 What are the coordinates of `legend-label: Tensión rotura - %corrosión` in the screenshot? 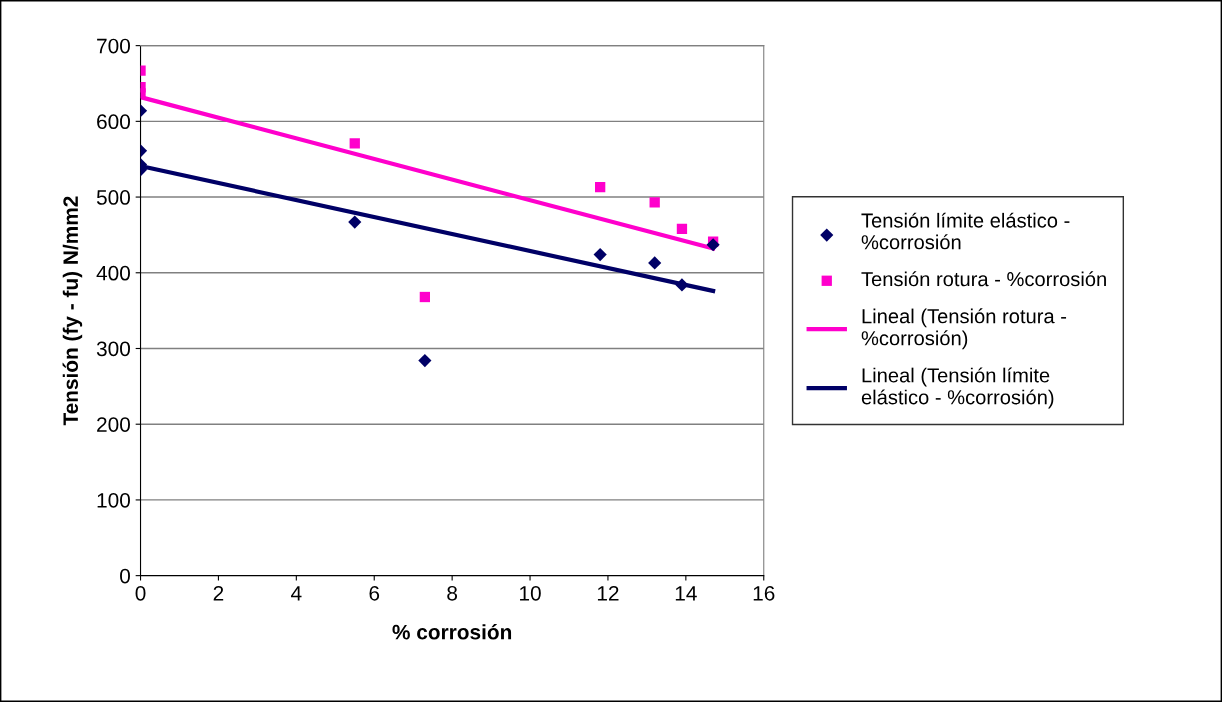 It's located at (983, 279).